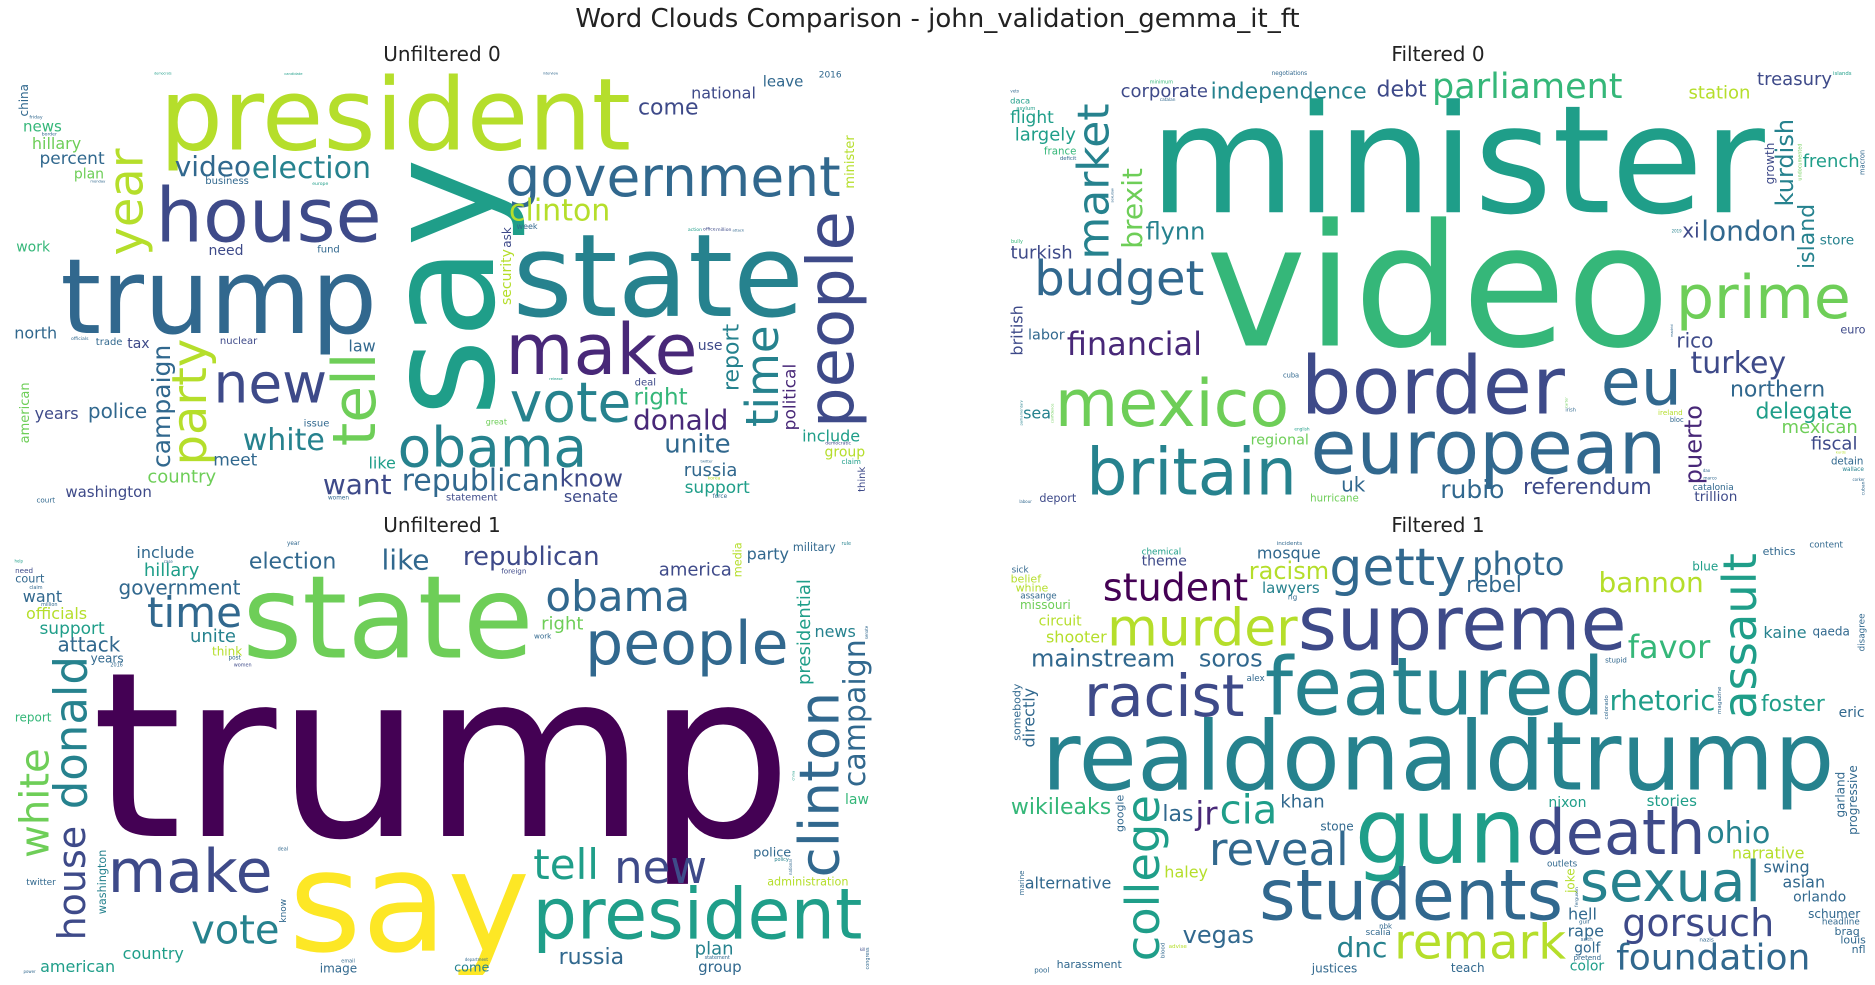 This screenshot has height=985, width=1875. What do you see at coordinates (1017, 330) in the screenshot?
I see `word-british: british` at bounding box center [1017, 330].